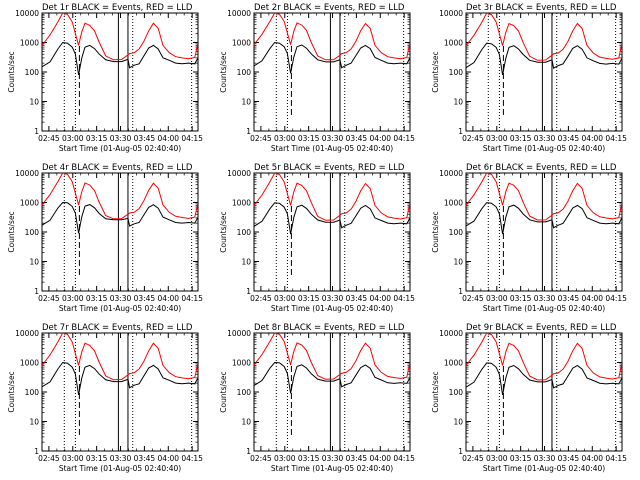 The width and height of the screenshot is (640, 480). Describe the element at coordinates (117, 328) in the screenshot. I see `chart-title: Det 7r BLACK = Events, RED = LLD` at that location.